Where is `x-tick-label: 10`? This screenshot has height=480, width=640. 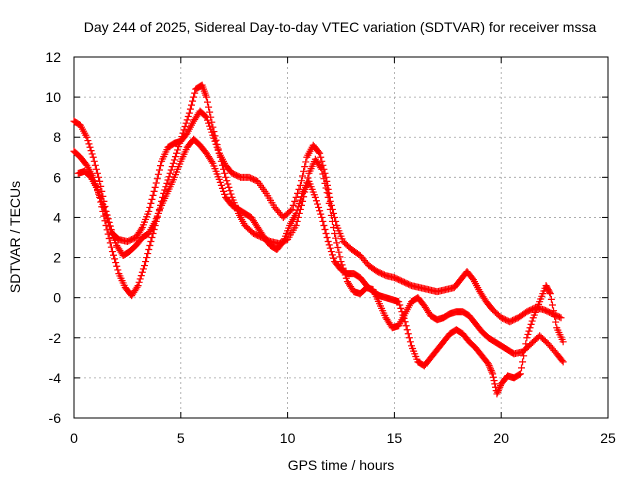
x-tick-label: 10 is located at coordinates (288, 438).